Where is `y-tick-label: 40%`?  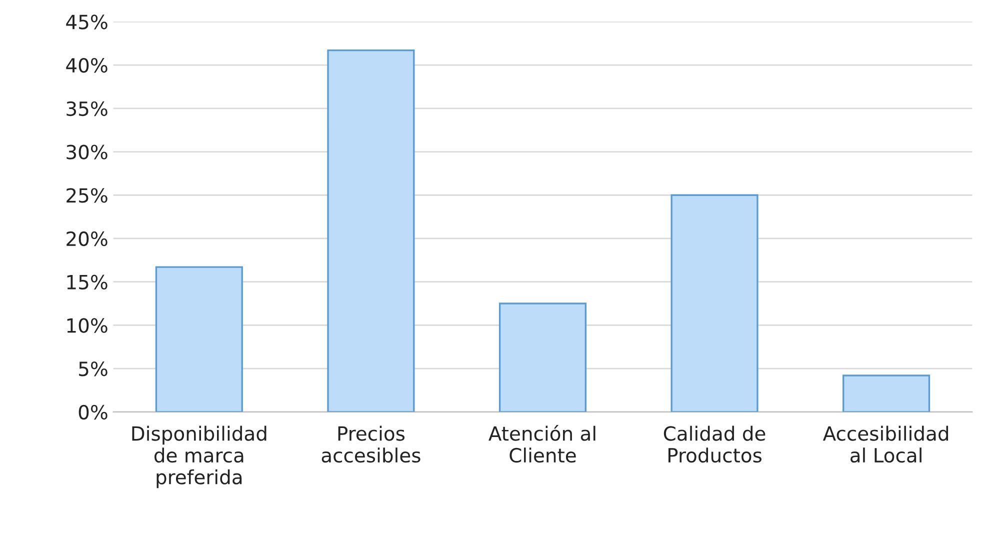
y-tick-label: 40% is located at coordinates (87, 65).